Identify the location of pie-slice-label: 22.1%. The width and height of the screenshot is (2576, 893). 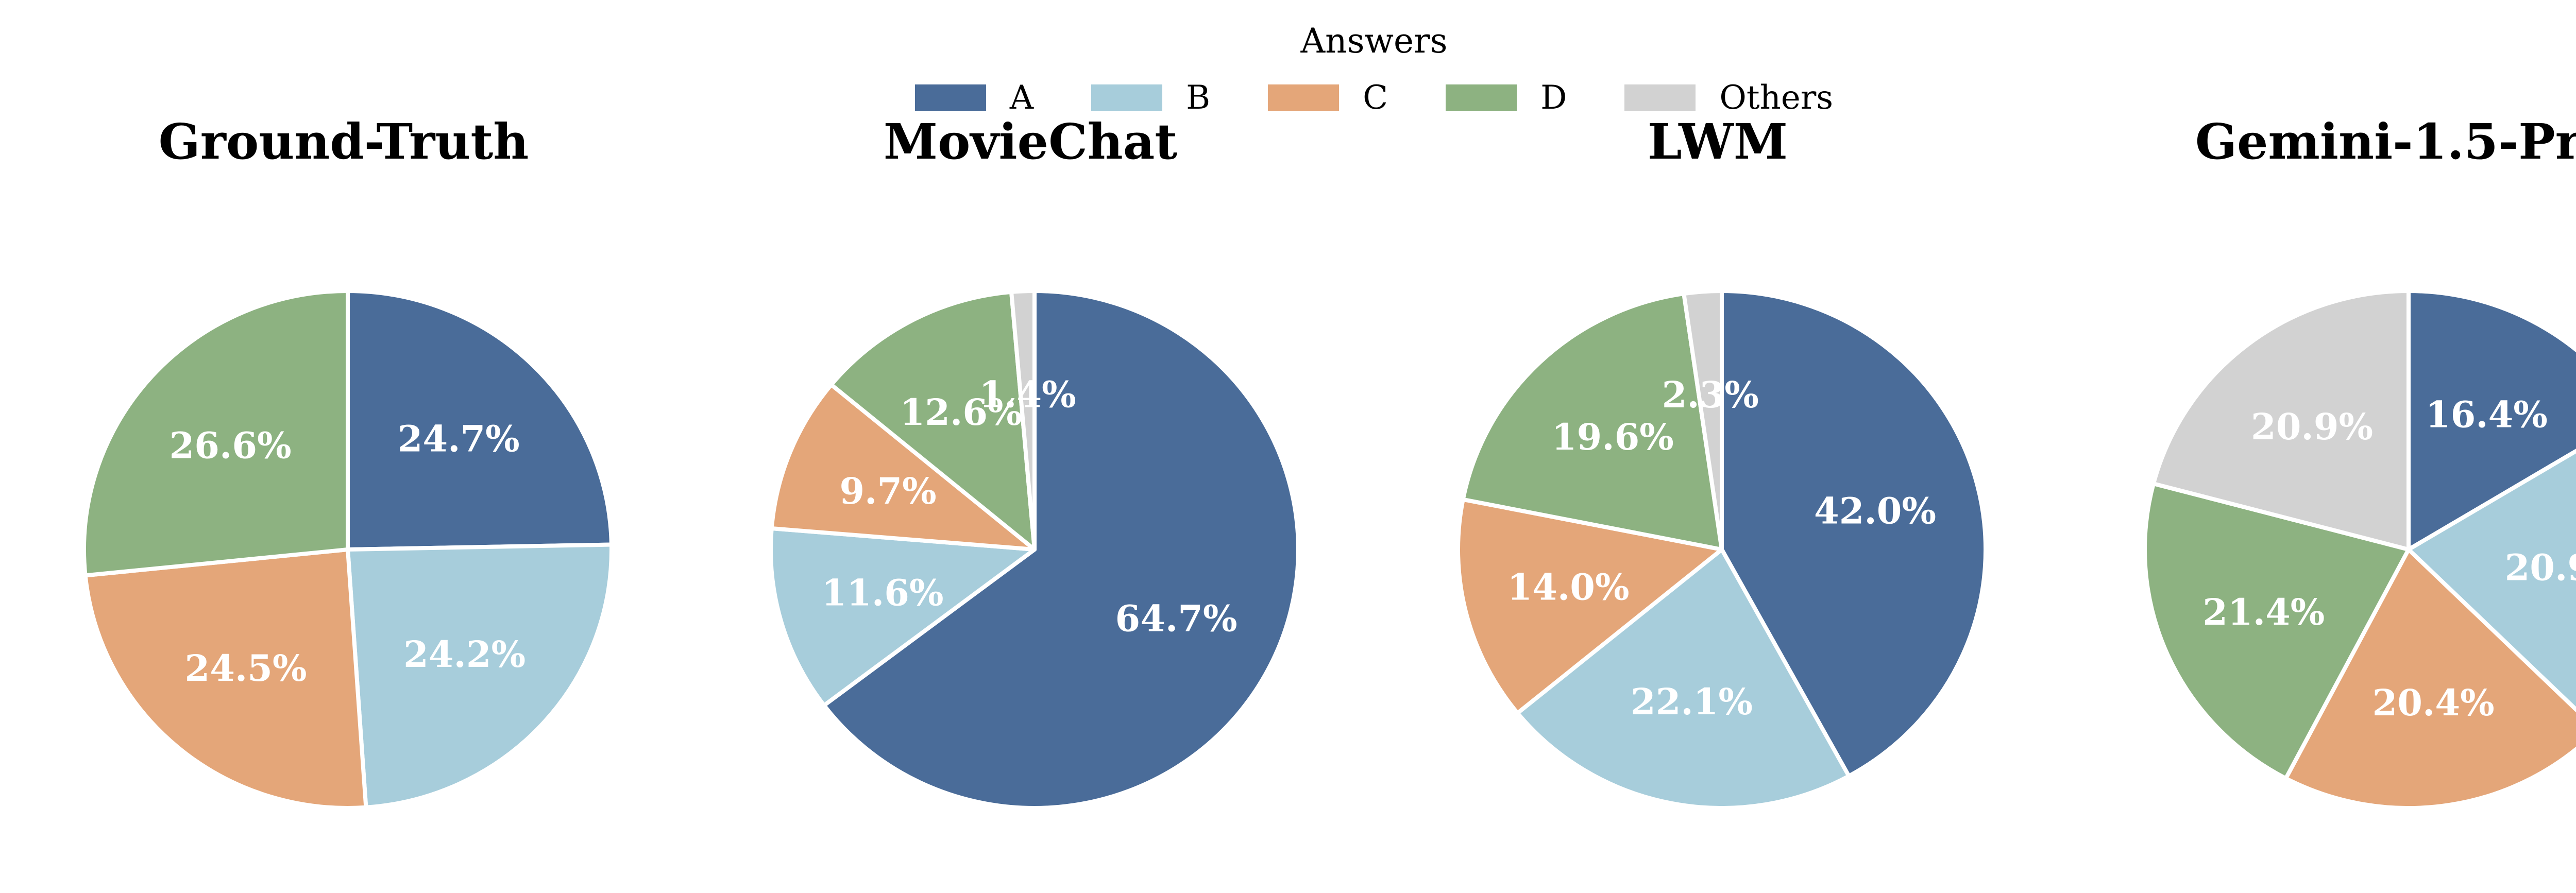
(1692, 701).